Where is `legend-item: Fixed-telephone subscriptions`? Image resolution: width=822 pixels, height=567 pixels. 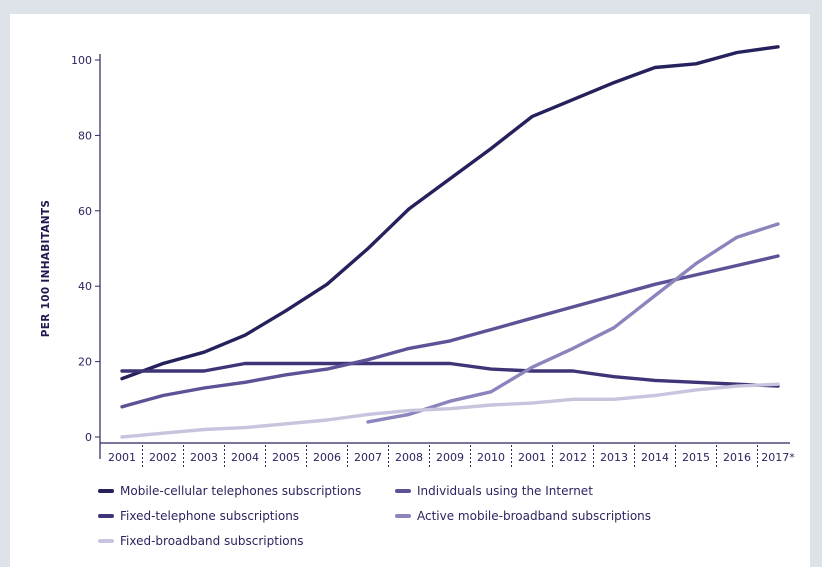
legend-item: Fixed-telephone subscriptions is located at coordinates (198, 516).